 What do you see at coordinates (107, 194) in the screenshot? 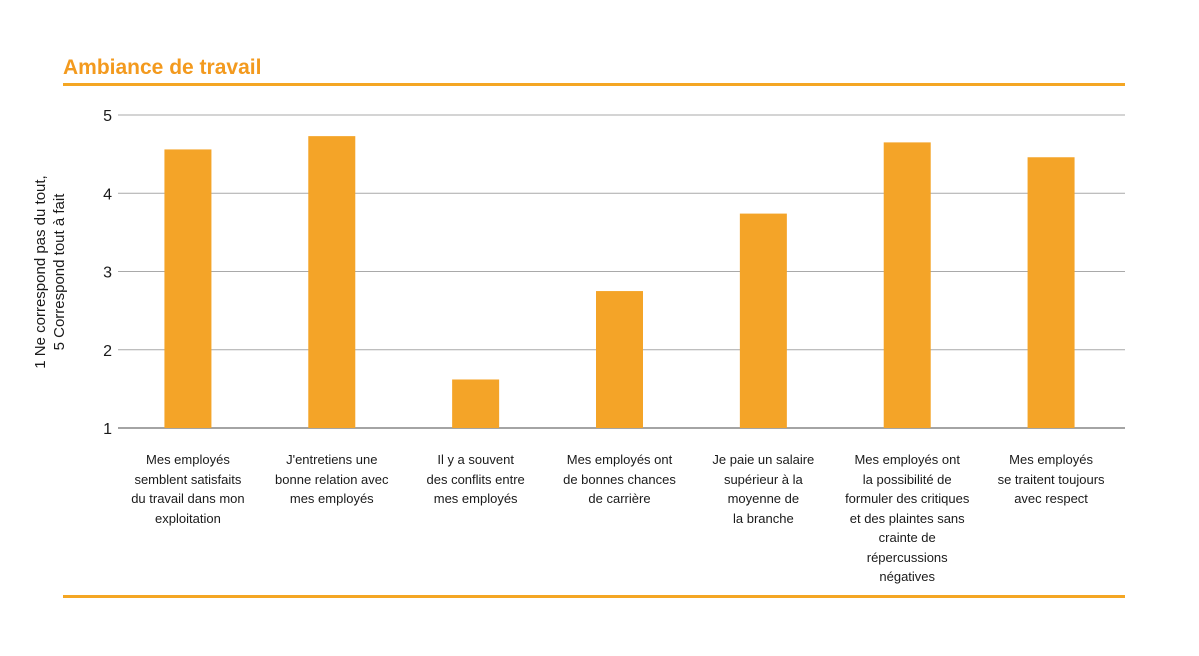
I see `y-tick-label: 4` at bounding box center [107, 194].